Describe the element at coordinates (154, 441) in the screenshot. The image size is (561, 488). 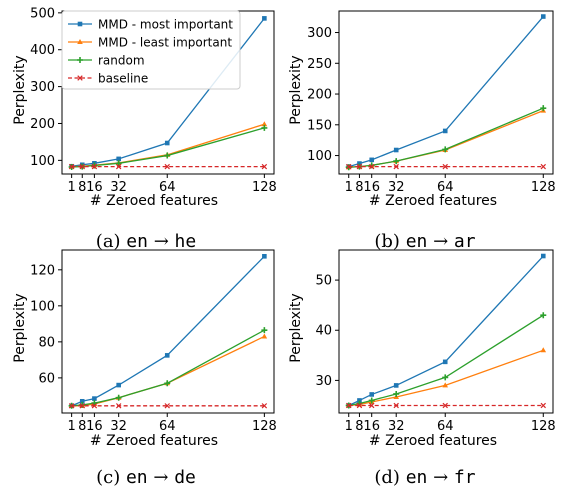
I see `panel-c-xlabel: # Zeroed features` at that location.